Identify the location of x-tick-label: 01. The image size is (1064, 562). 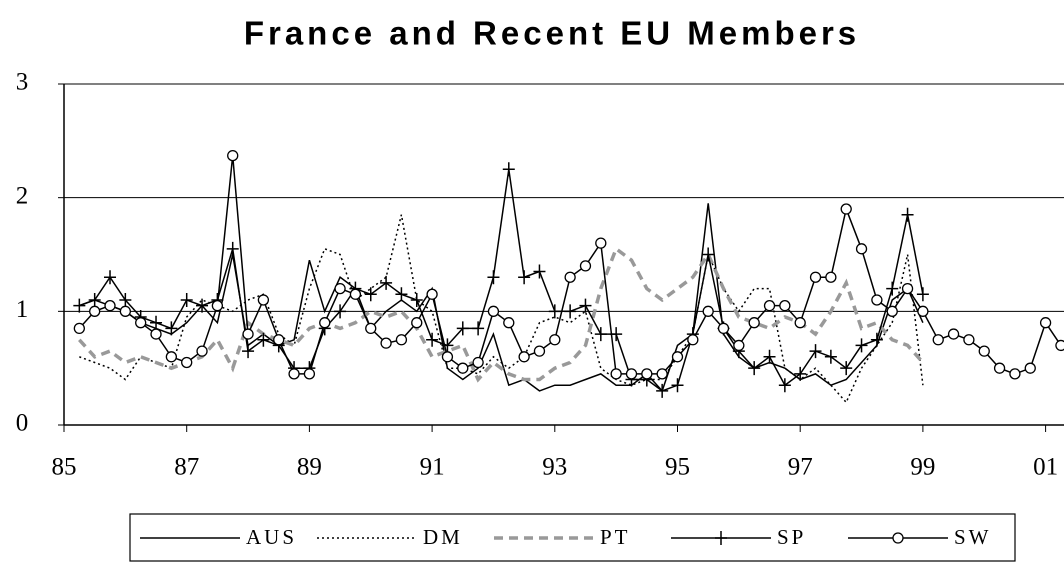
(1045, 467).